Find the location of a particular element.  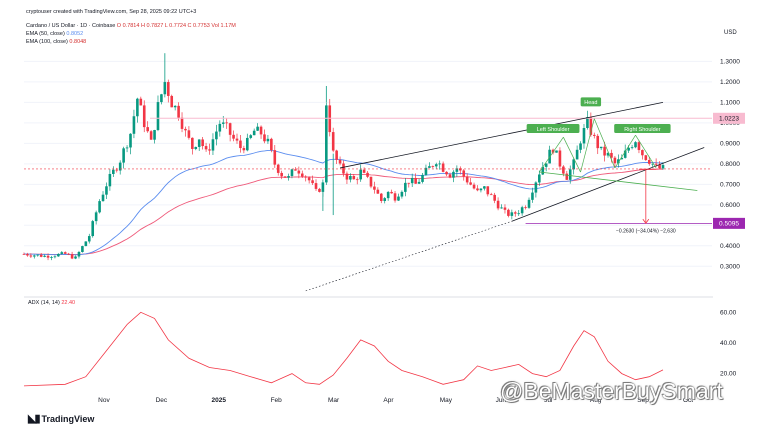

symbol-name: Cardano / US Dollar · 1D · Coinbase is located at coordinates (71, 26).